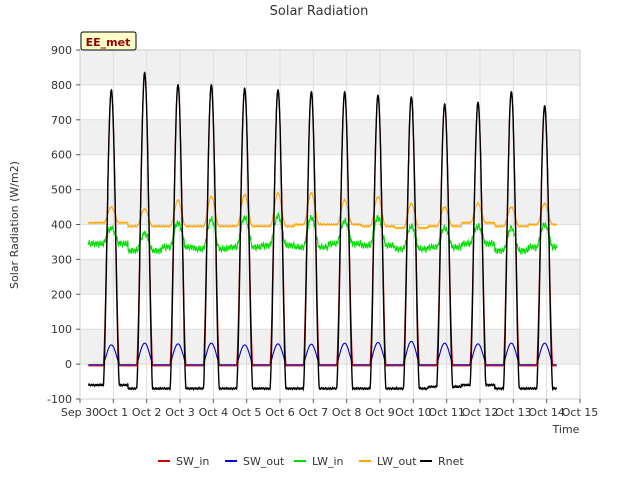 This screenshot has height=480, width=640. What do you see at coordinates (347, 412) in the screenshot?
I see `x-tick-label: Oct 8` at bounding box center [347, 412].